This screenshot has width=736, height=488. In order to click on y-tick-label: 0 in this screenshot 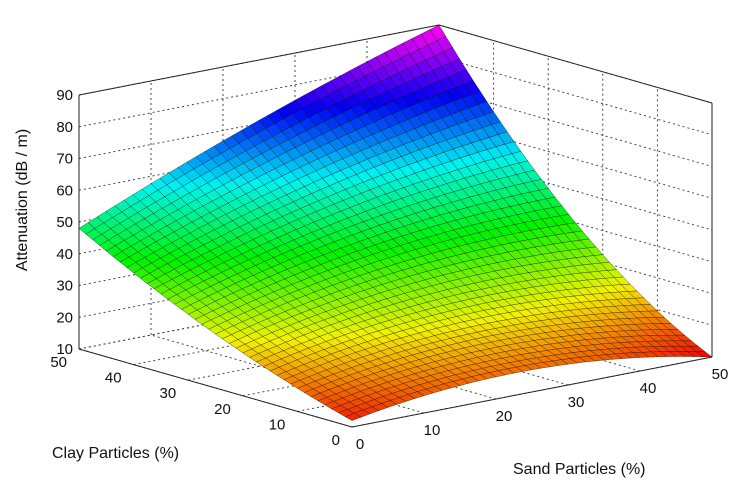, I will do `click(336, 440)`.